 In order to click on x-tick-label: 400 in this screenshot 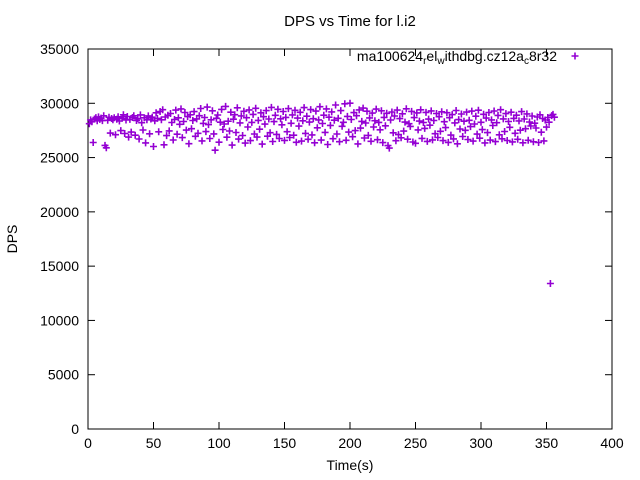, I will do `click(612, 443)`.